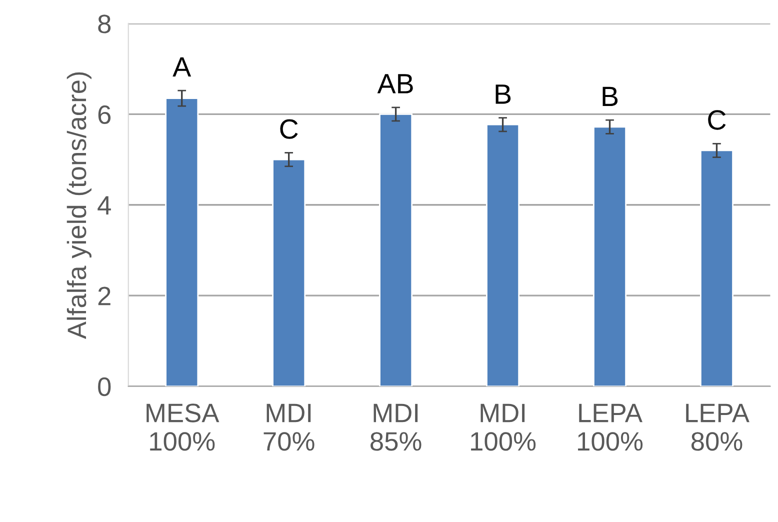  What do you see at coordinates (183, 427) in the screenshot?
I see `x-tick-label: MESA 100%` at bounding box center [183, 427].